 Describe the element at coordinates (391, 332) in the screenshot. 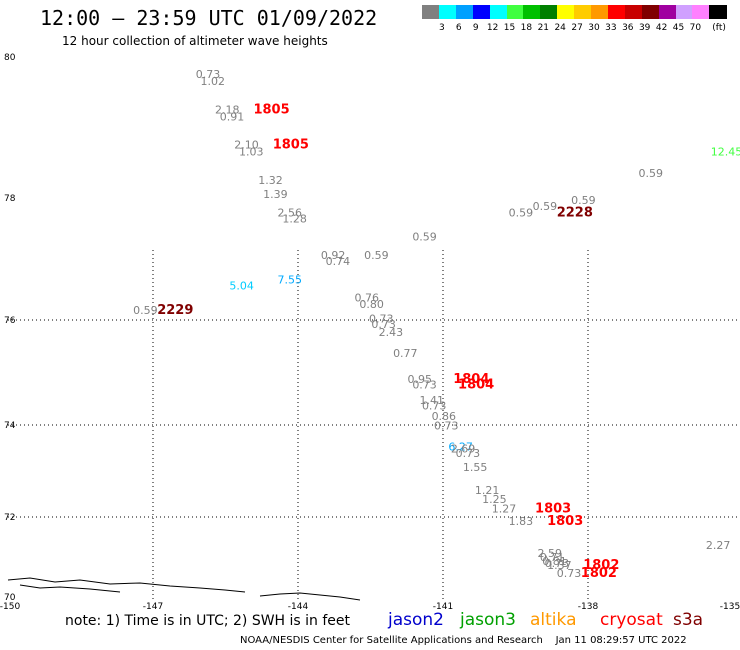

I see `wave-height-label: 2.43` at that location.